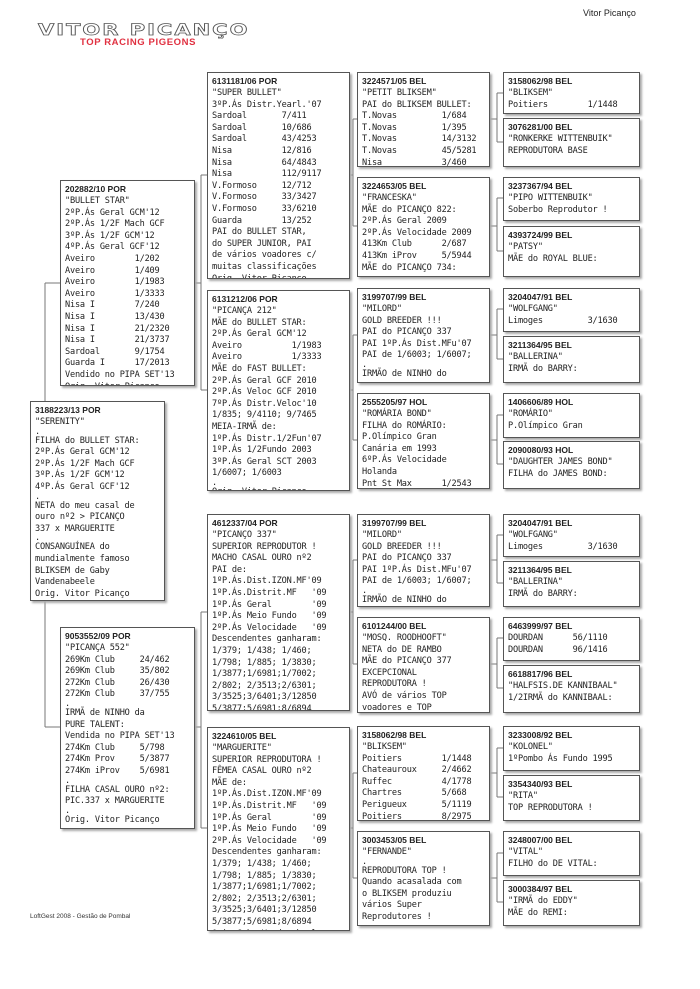 This screenshot has width=700, height=989. What do you see at coordinates (262, 863) in the screenshot?
I see `card-line: 1/379; 1/438; 1/460;` at bounding box center [262, 863].